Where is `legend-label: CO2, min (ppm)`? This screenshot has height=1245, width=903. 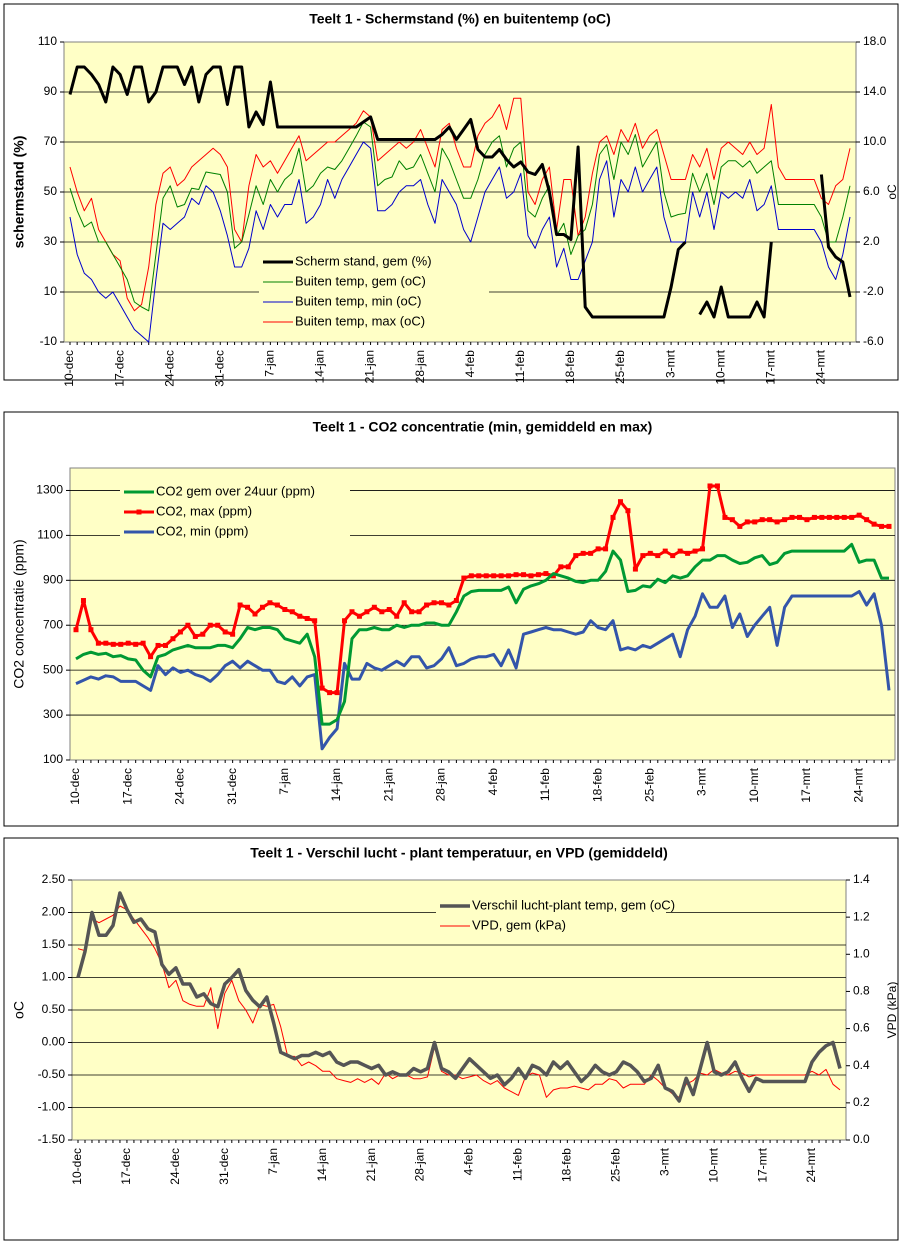 legend-label: CO2, min (ppm) is located at coordinates (202, 530).